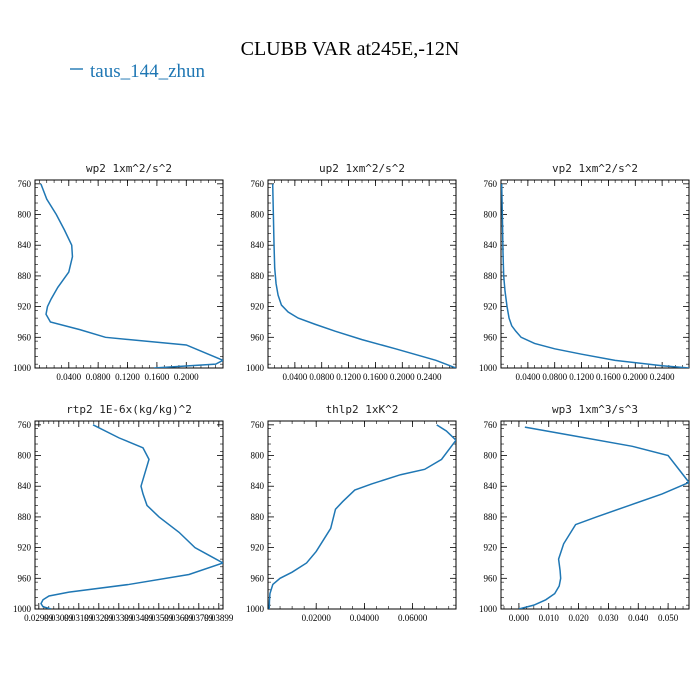 Image resolution: width=700 pixels, height=700 pixels. I want to click on x-tick-label: 0.03899, so click(219, 618).